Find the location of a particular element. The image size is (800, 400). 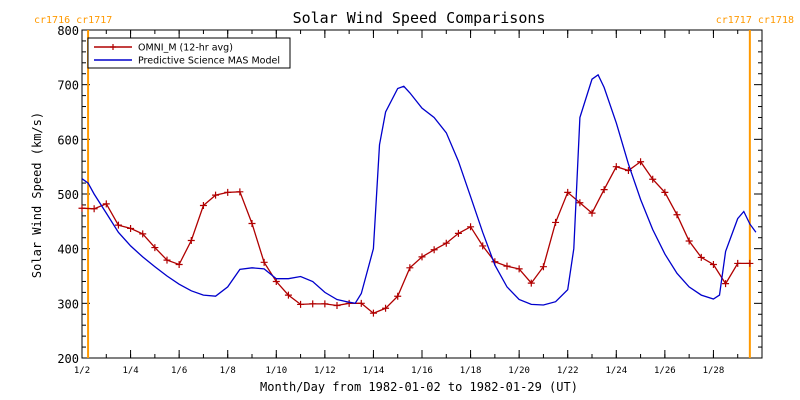

y-tick-label: 700 is located at coordinates (68, 86).